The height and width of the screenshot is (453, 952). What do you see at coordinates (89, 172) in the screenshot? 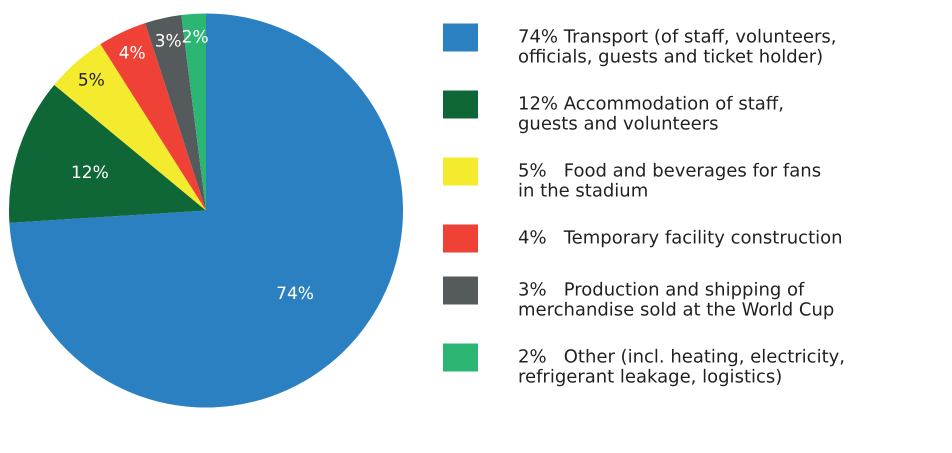
I see `data-label: 12%` at bounding box center [89, 172].